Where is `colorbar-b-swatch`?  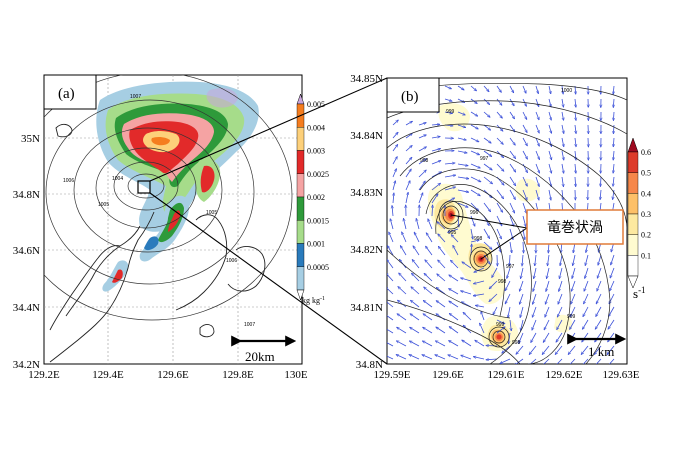 colorbar-b-swatch is located at coordinates (633, 204).